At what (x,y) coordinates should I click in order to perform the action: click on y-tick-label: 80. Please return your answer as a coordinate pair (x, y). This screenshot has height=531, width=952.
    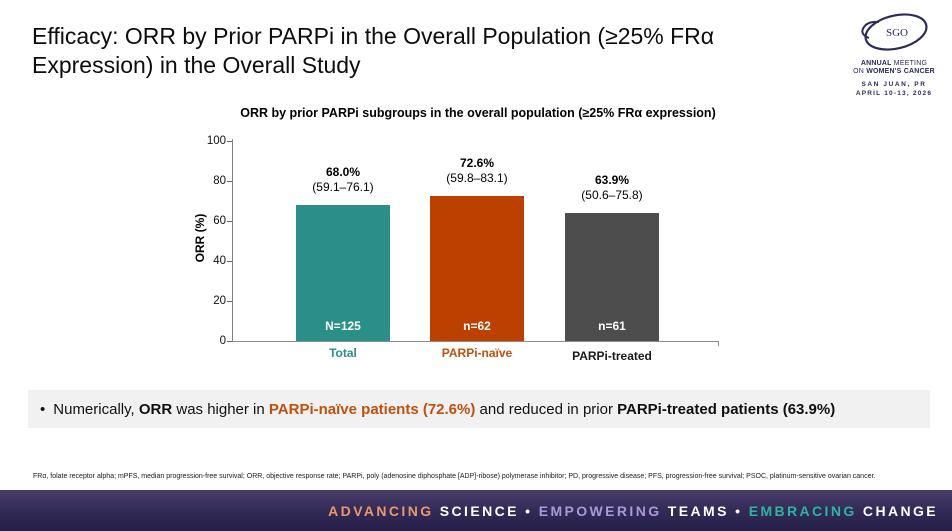
    Looking at the image, I should click on (219, 181).